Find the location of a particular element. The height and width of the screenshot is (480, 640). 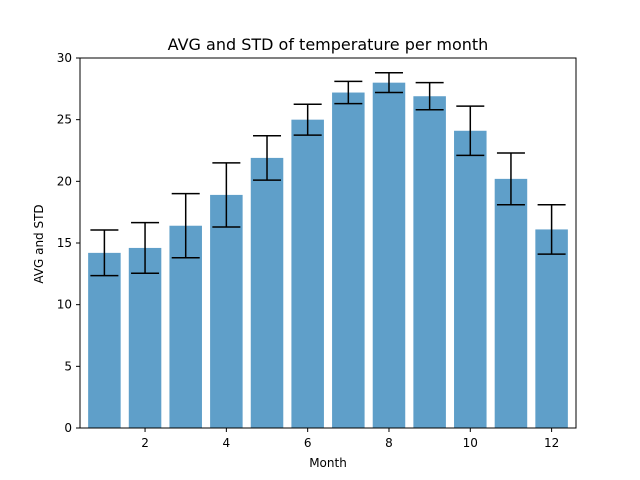

x-axis-label: Month is located at coordinates (328, 463).